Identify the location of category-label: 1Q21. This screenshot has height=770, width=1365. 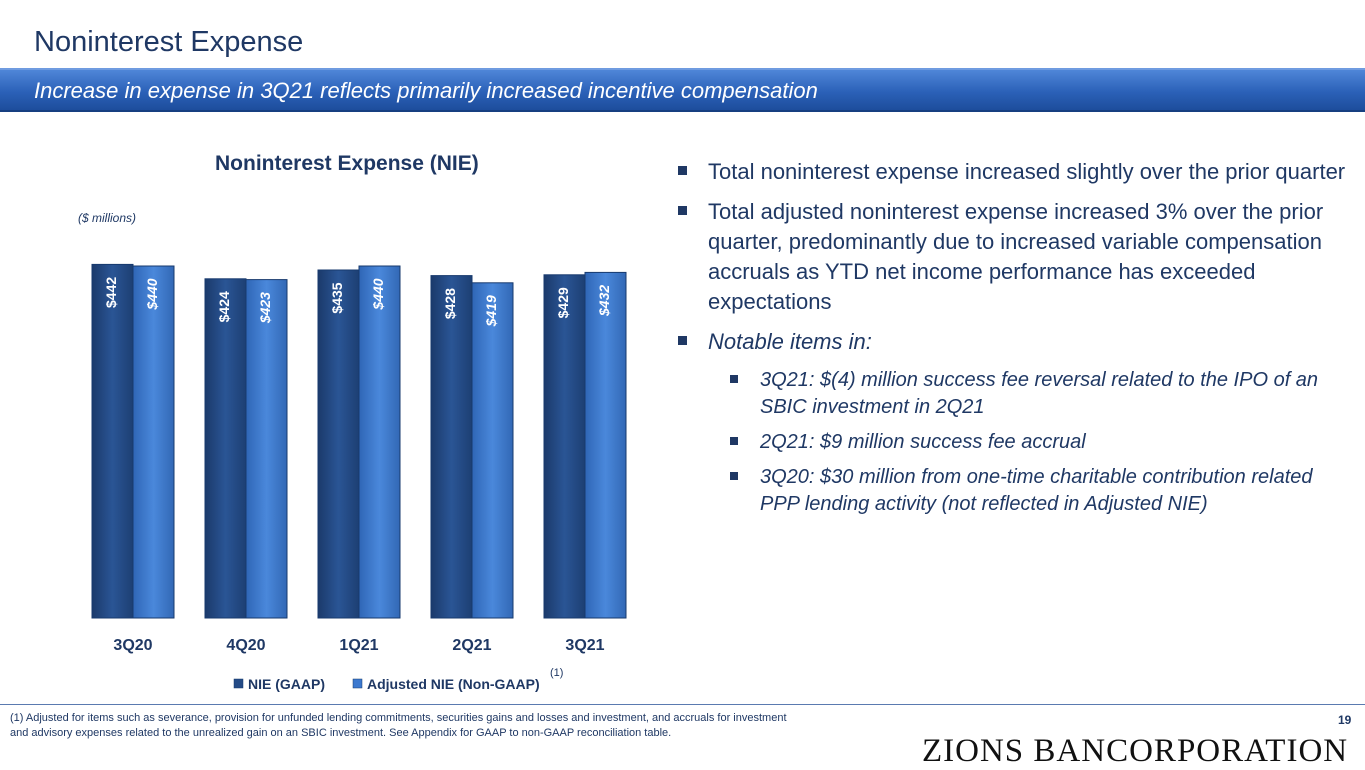
(358, 645).